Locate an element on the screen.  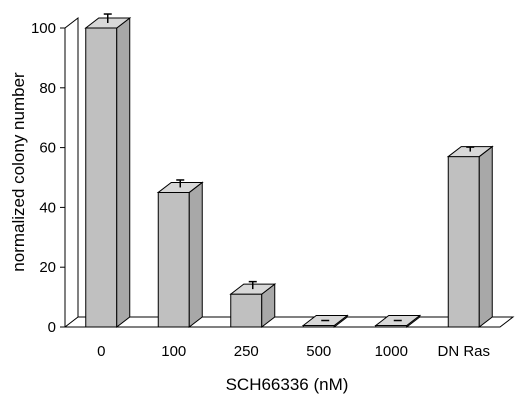
x-tick-label: 500 is located at coordinates (318, 351).